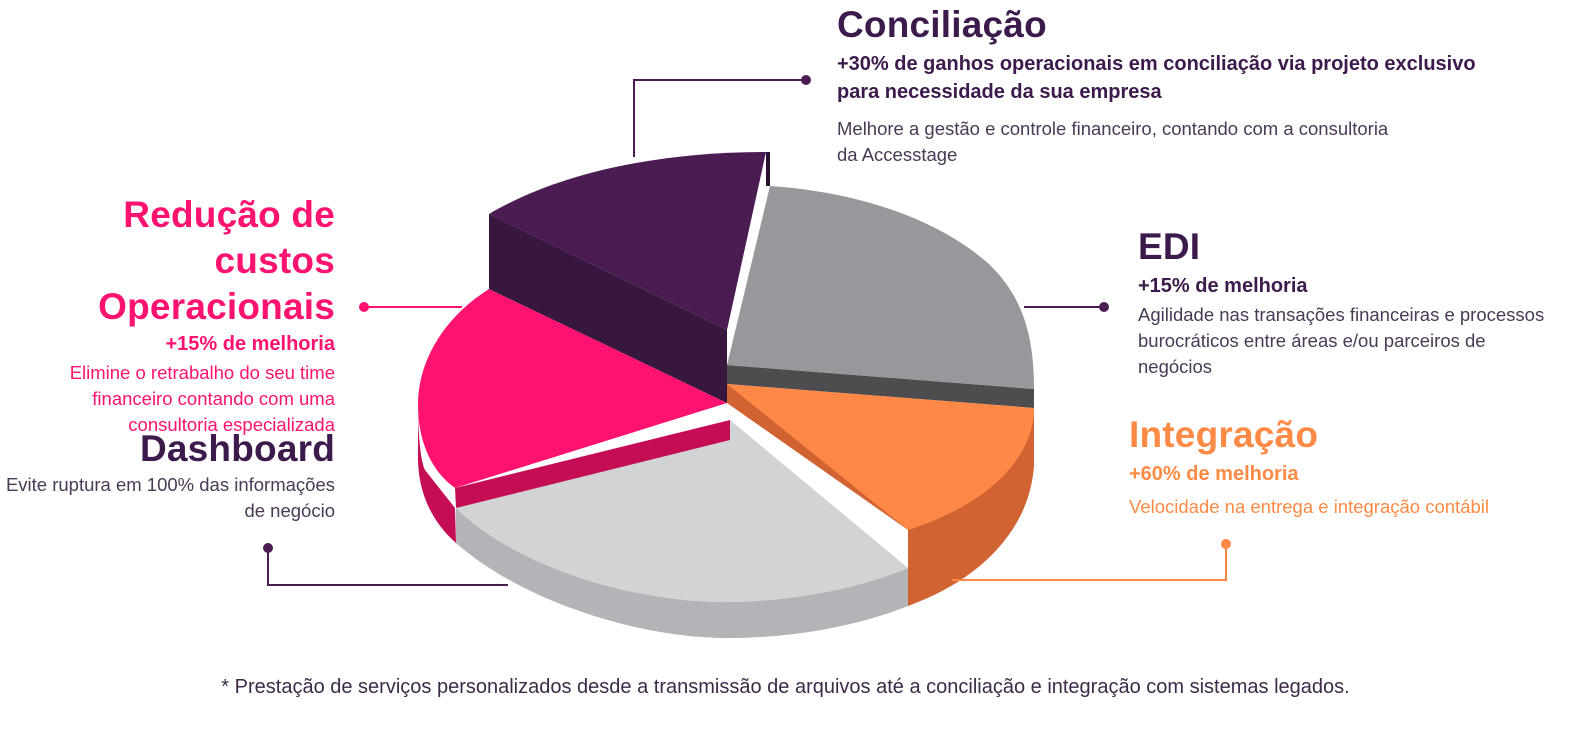 The image size is (1571, 736). What do you see at coordinates (608, 308) in the screenshot?
I see `pie-slice-conciliacao-side` at bounding box center [608, 308].